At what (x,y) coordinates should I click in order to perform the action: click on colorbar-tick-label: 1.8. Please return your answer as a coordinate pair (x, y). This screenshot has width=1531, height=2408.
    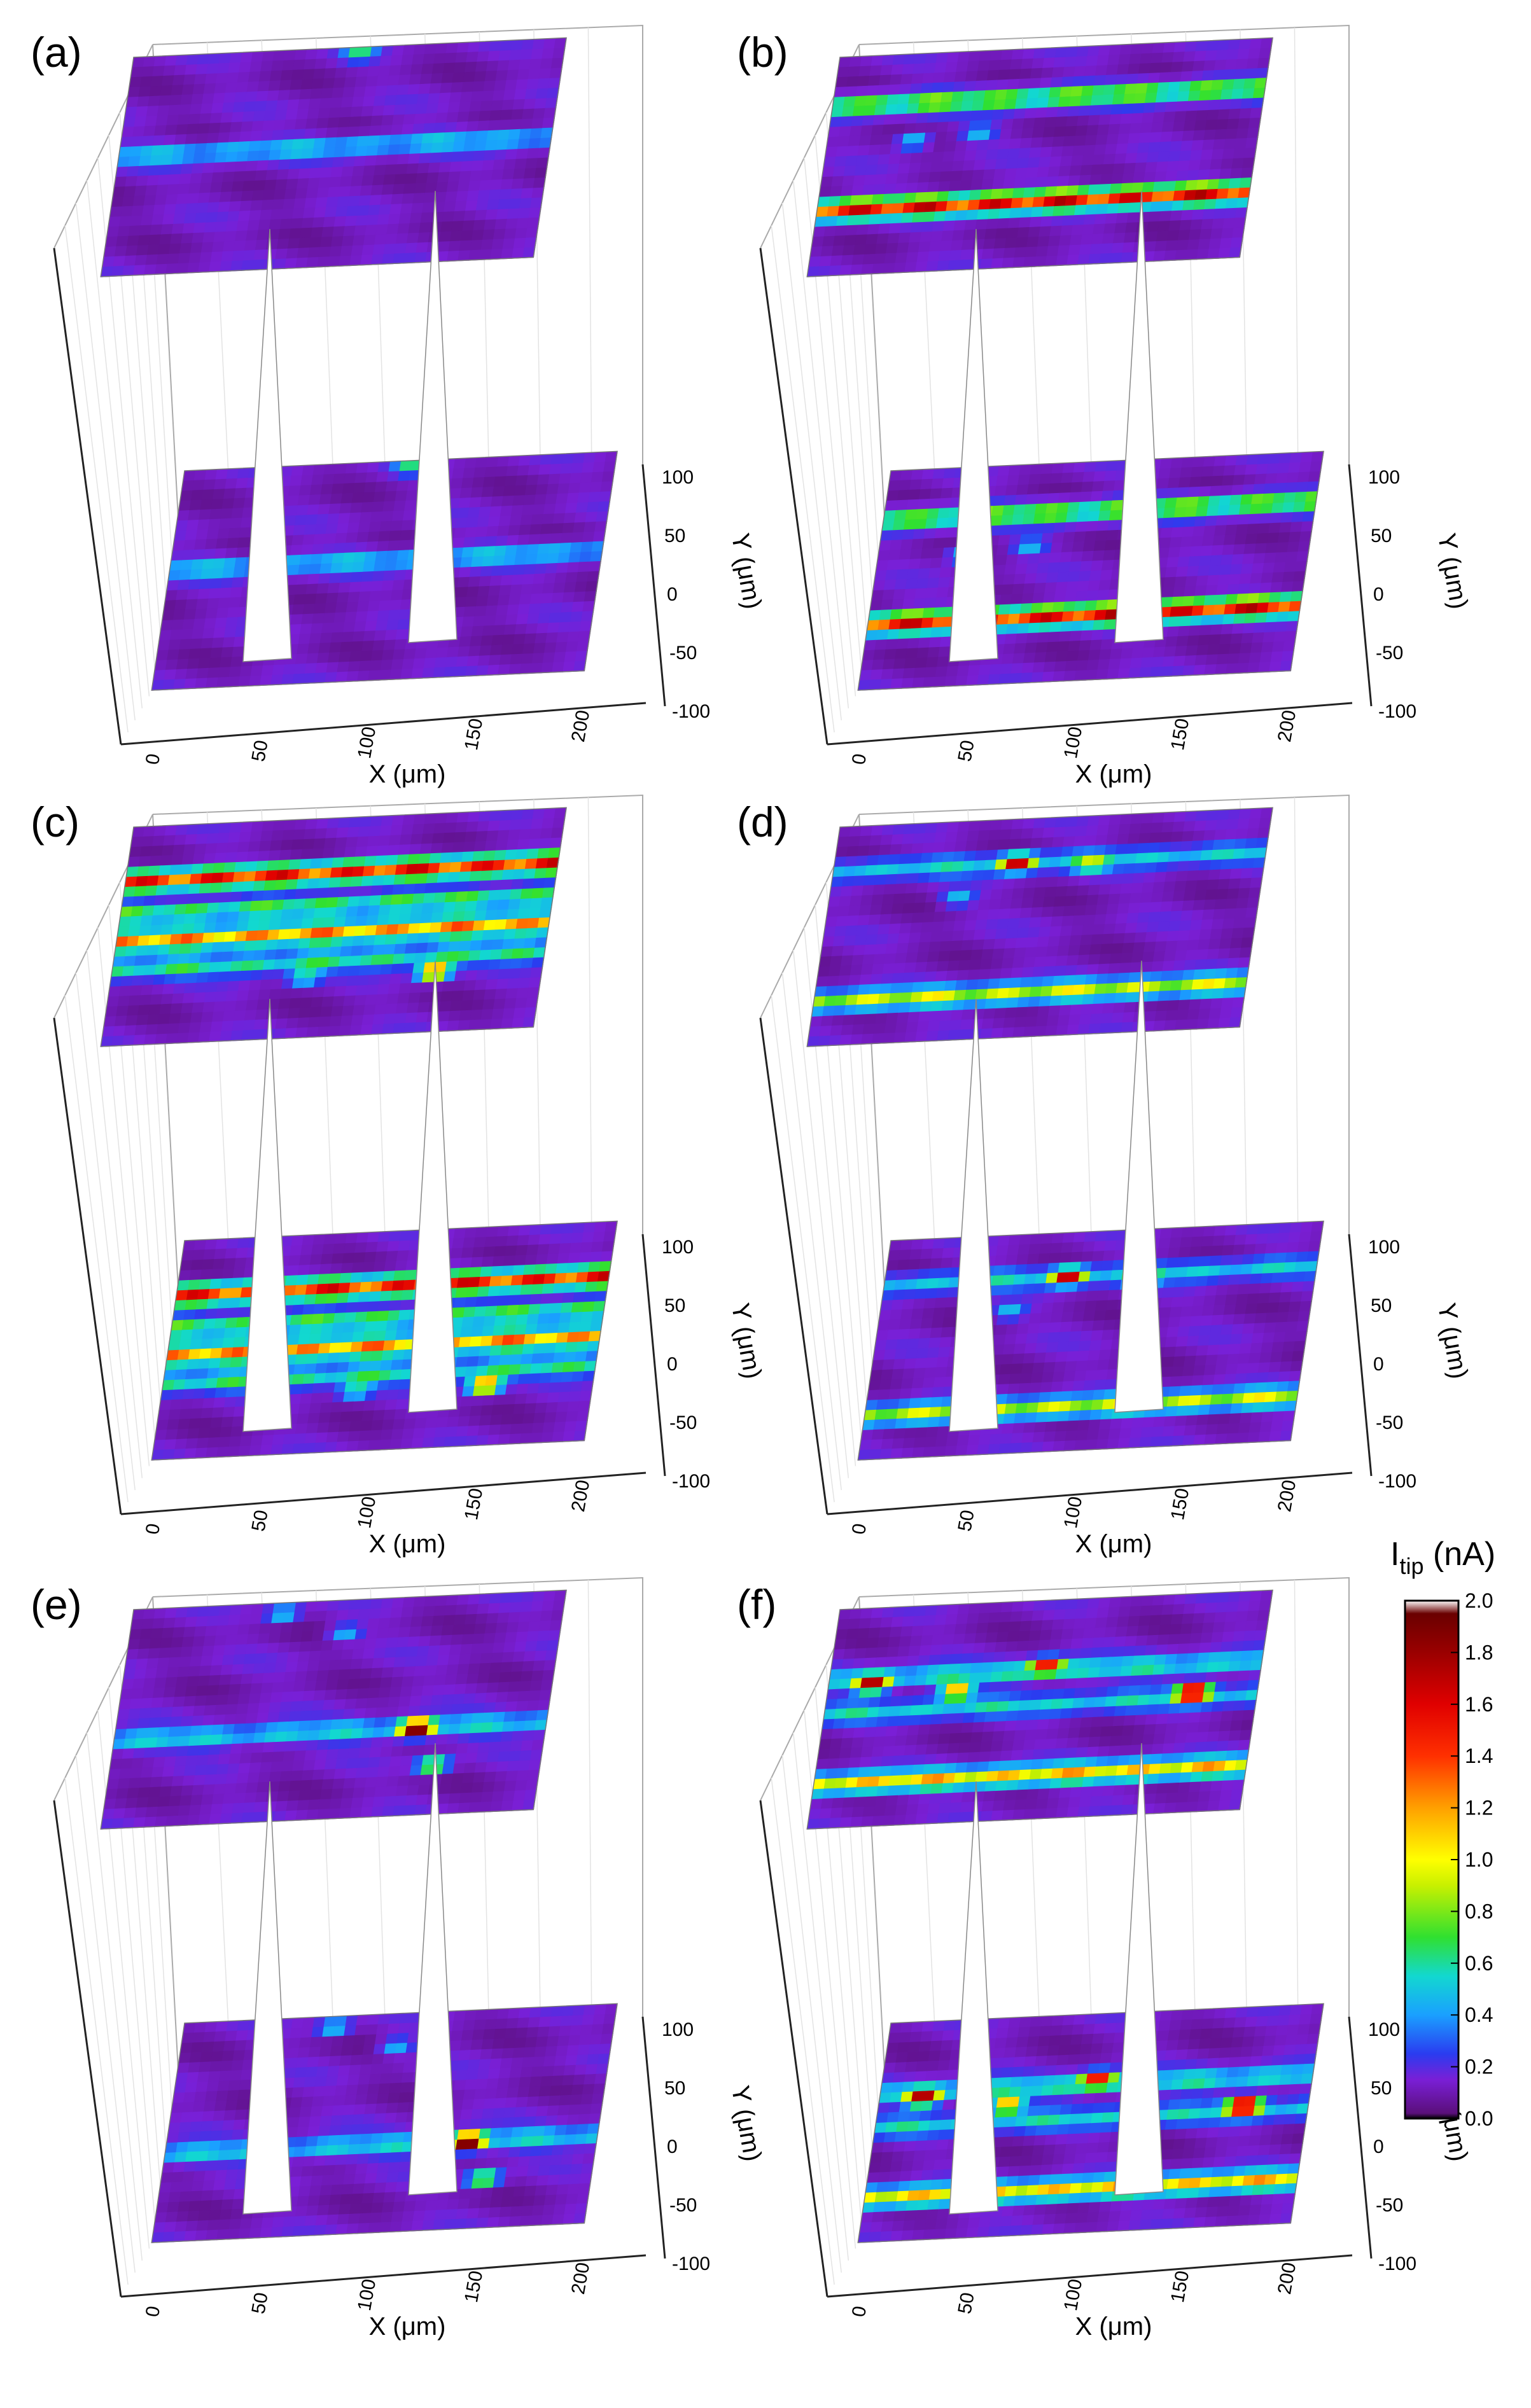
    Looking at the image, I should click on (1479, 1652).